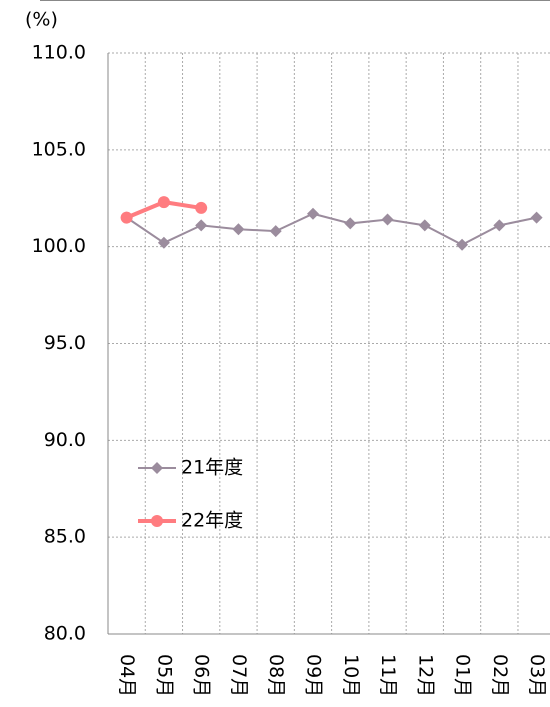 The image size is (550, 707). I want to click on x-tick-label: 02月, so click(500, 675).